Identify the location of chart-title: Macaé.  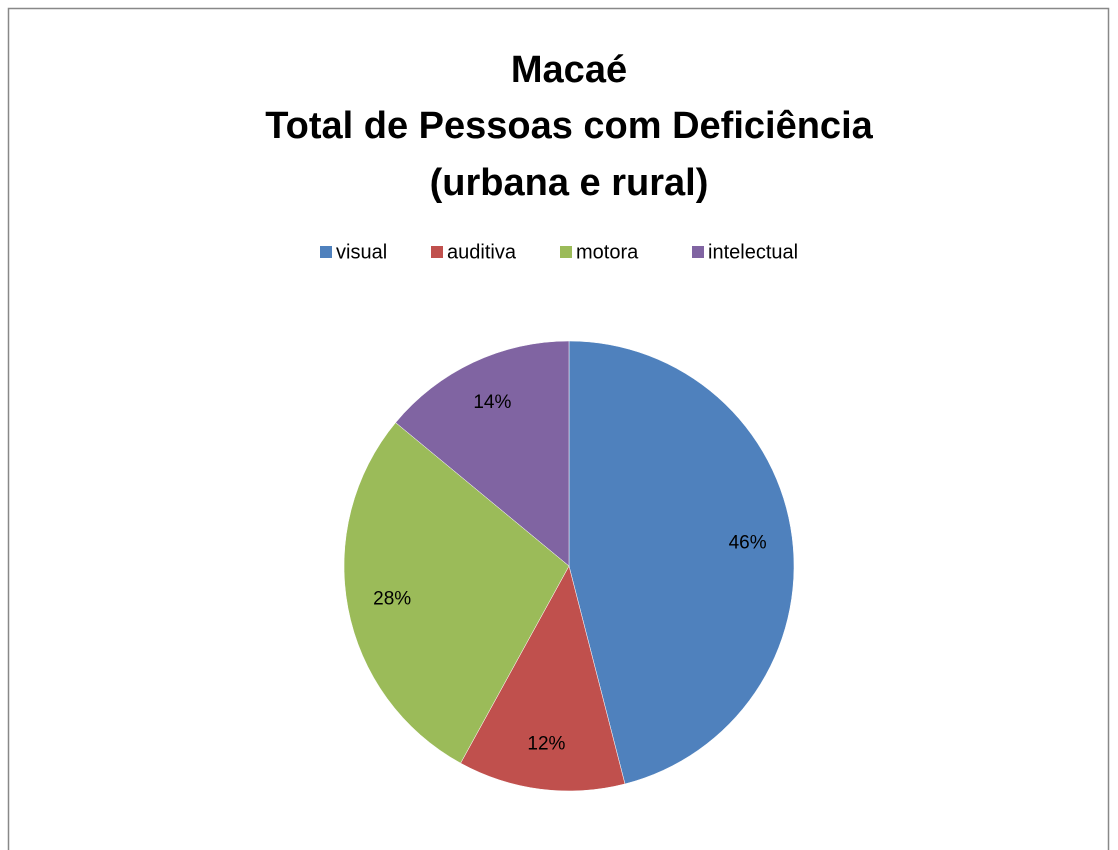
(569, 70).